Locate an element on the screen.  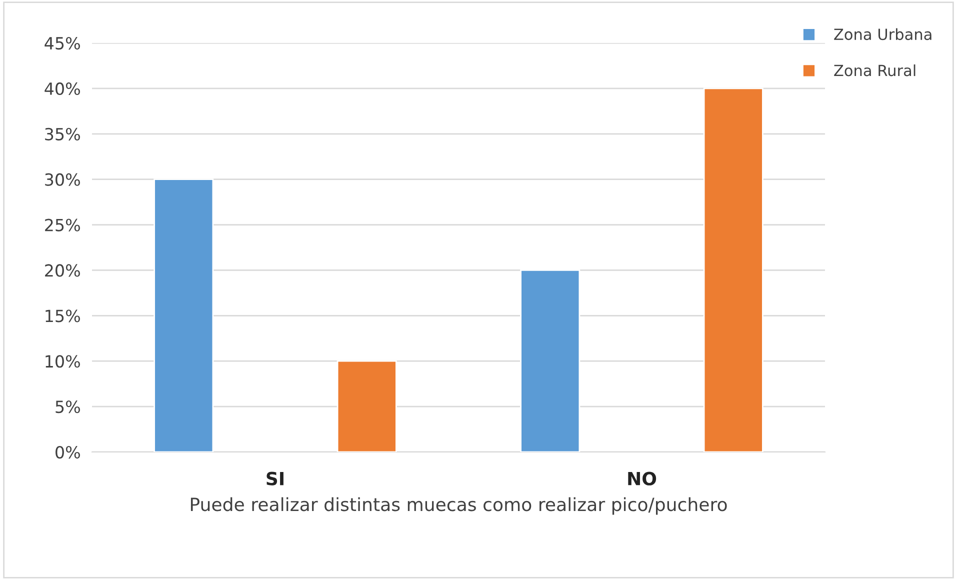
y-tick-label: 0% is located at coordinates (68, 452).